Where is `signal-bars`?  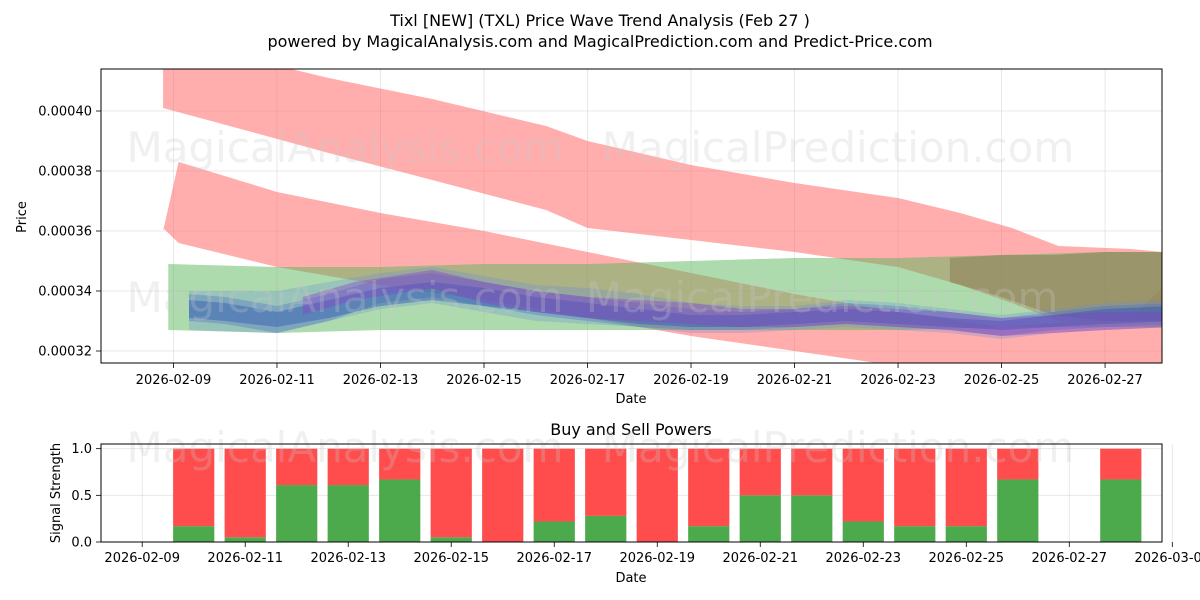 signal-bars is located at coordinates (657, 495).